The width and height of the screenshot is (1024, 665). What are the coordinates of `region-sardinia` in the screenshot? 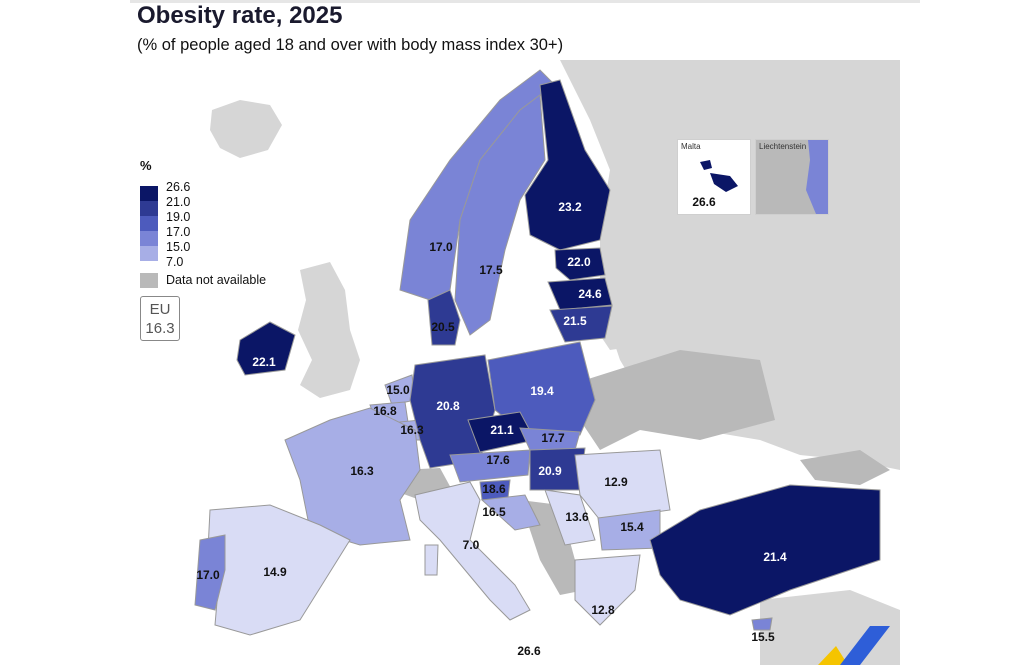 It's located at (431, 560).